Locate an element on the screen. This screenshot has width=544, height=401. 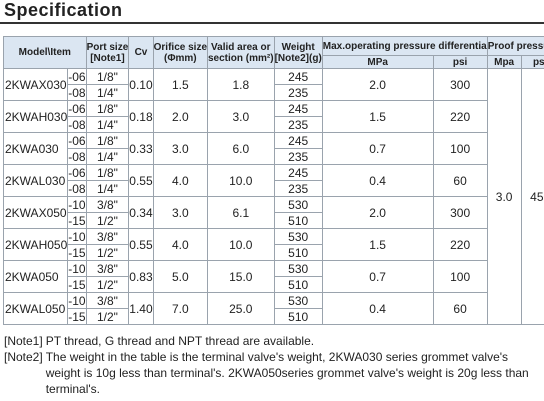
header-line: section (mm²) is located at coordinates (241, 58).